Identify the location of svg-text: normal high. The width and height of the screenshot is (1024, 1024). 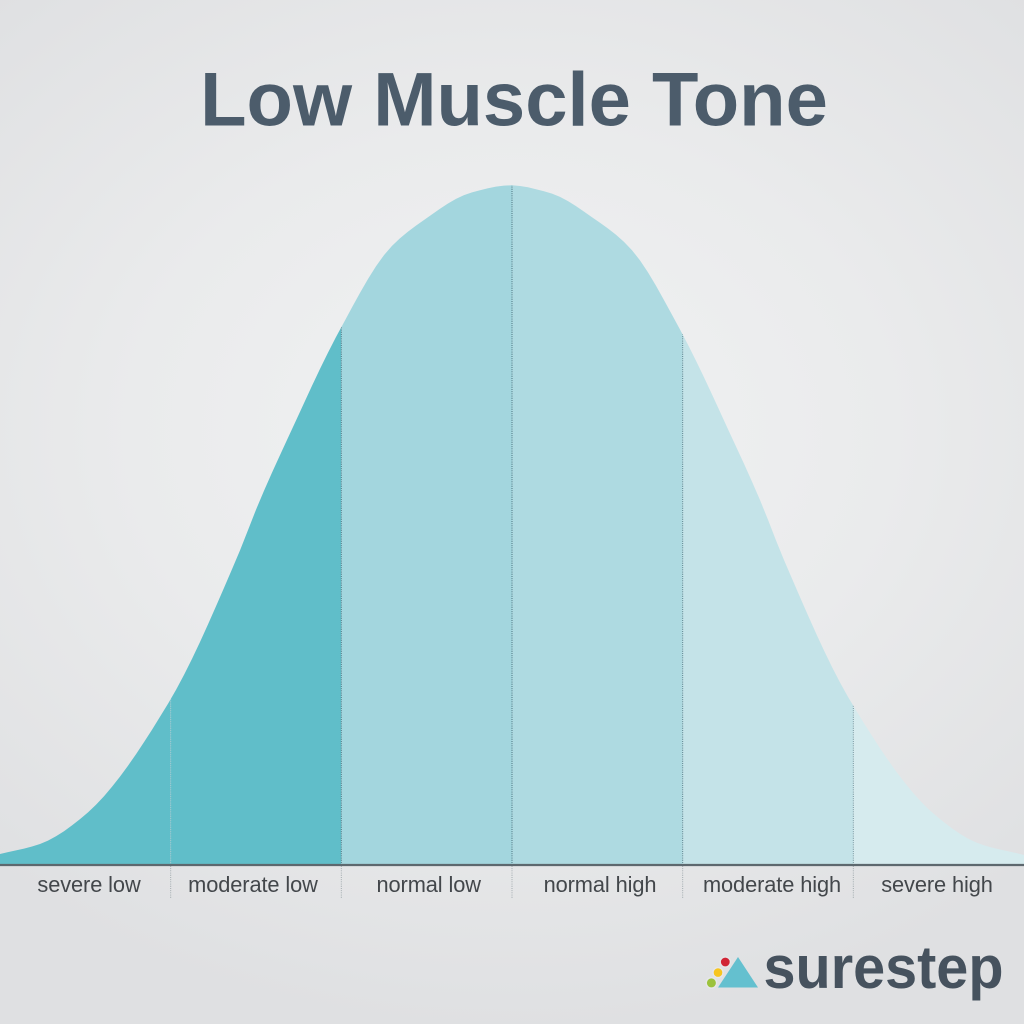
(600, 884).